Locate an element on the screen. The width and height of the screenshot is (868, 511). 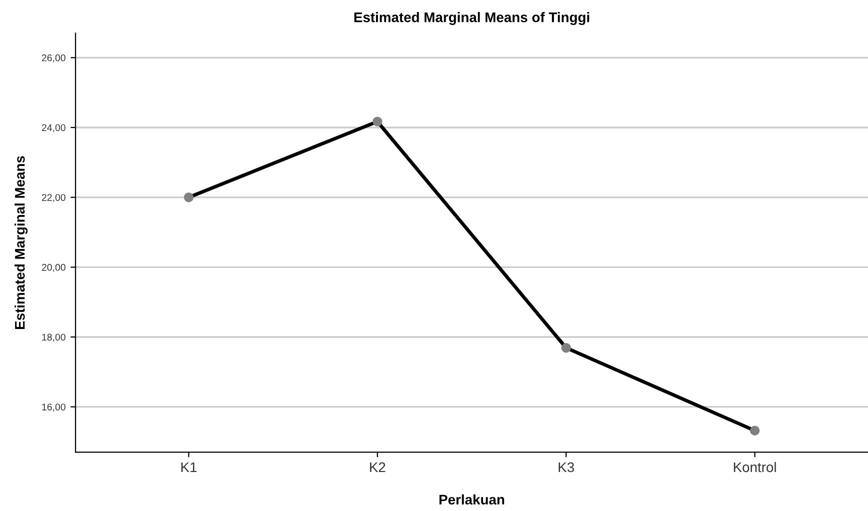
y-axis-title: Estimated Marginal Means is located at coordinates (21, 243).